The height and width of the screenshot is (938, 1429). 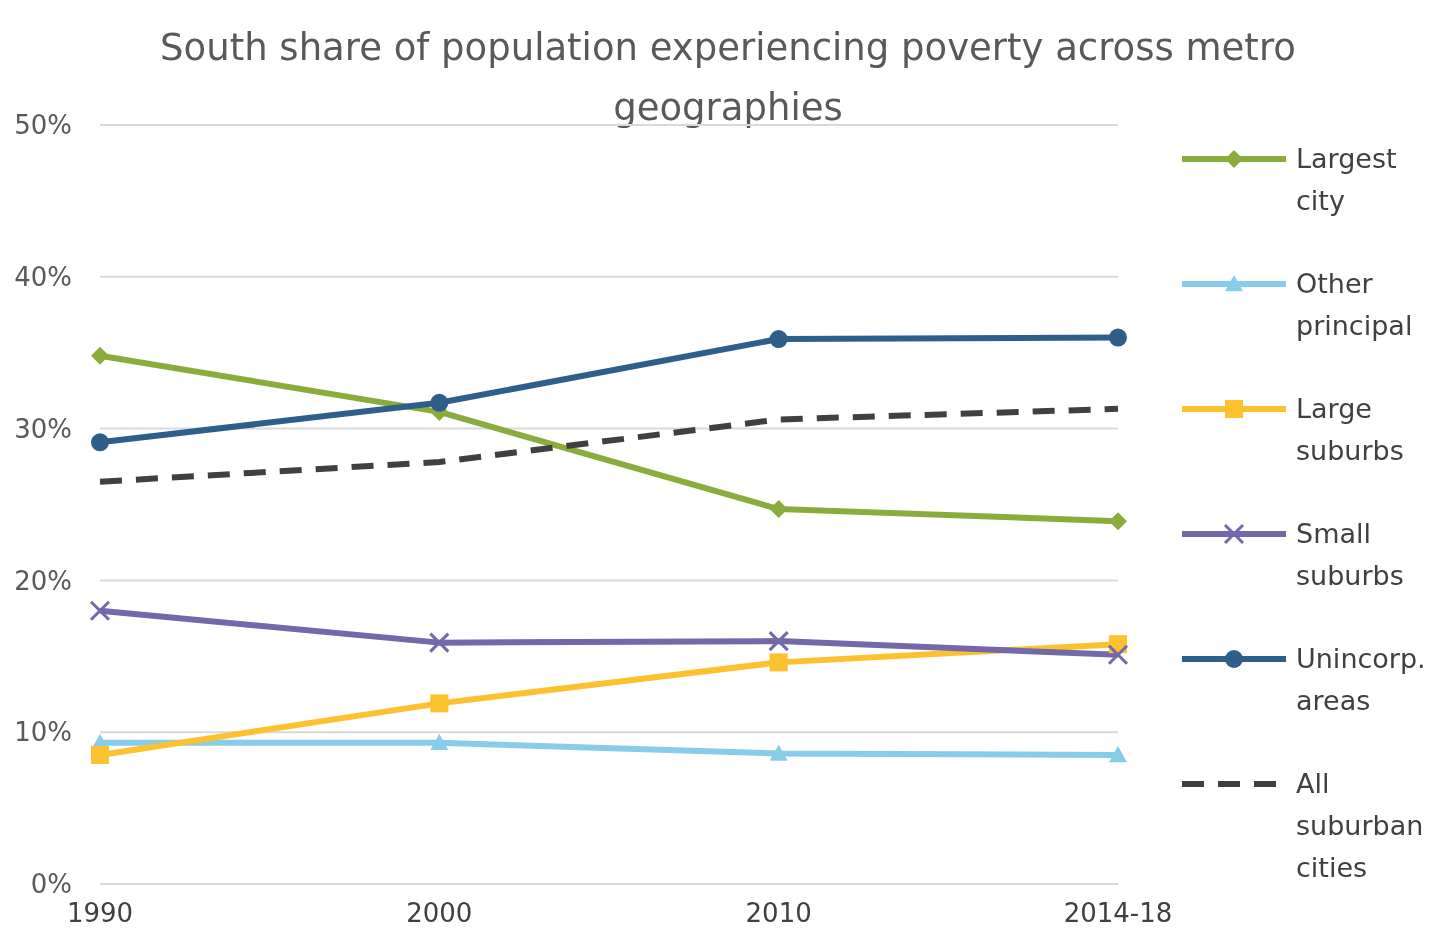 What do you see at coordinates (1347, 180) in the screenshot?
I see `legend-label: Largest city` at bounding box center [1347, 180].